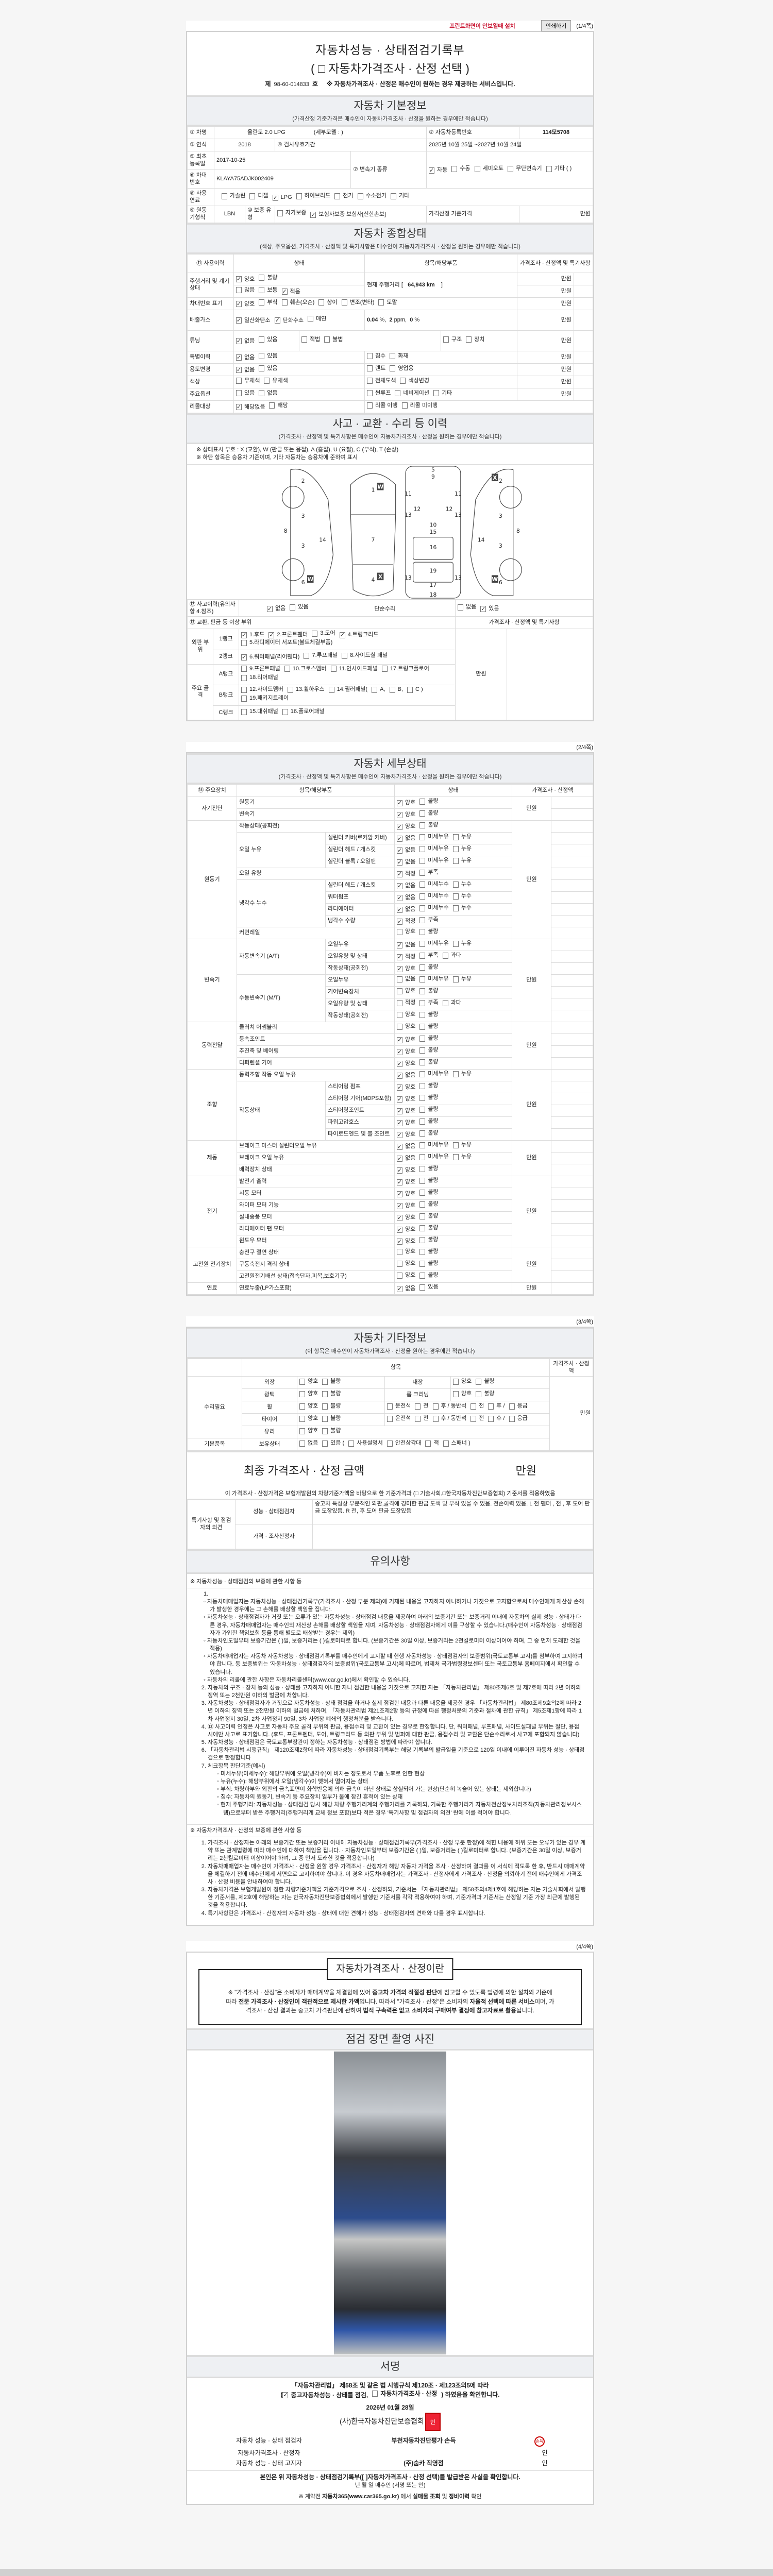  I want to click on checkbox-option: 운전석, so click(399, 1406).